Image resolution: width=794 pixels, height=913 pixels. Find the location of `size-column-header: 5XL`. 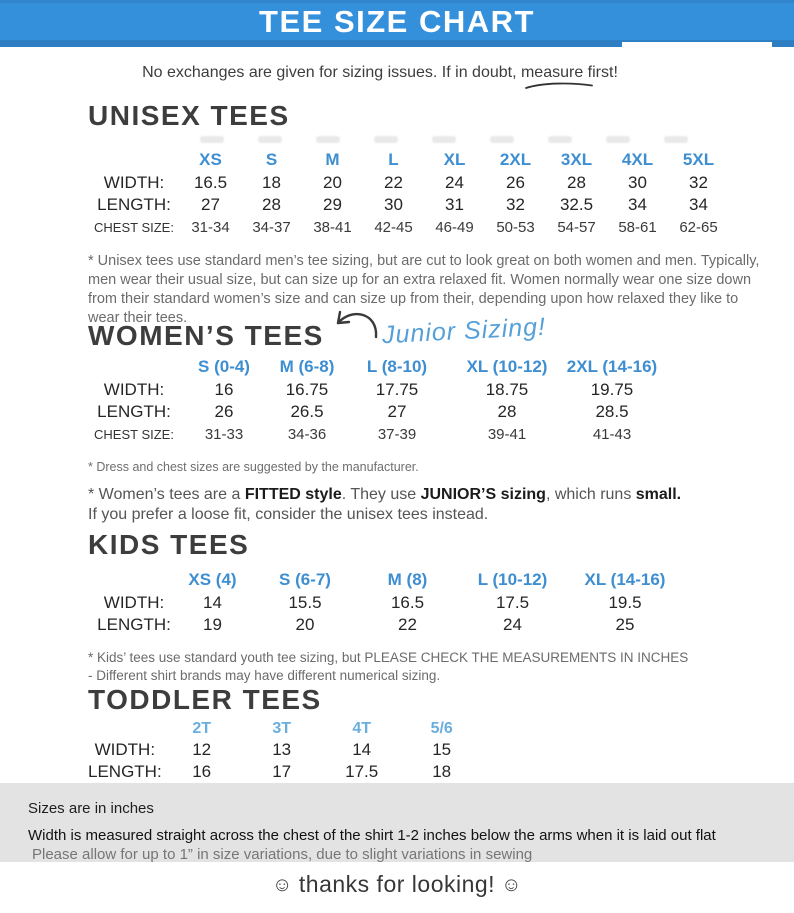

size-column-header: 5XL is located at coordinates (698, 159).